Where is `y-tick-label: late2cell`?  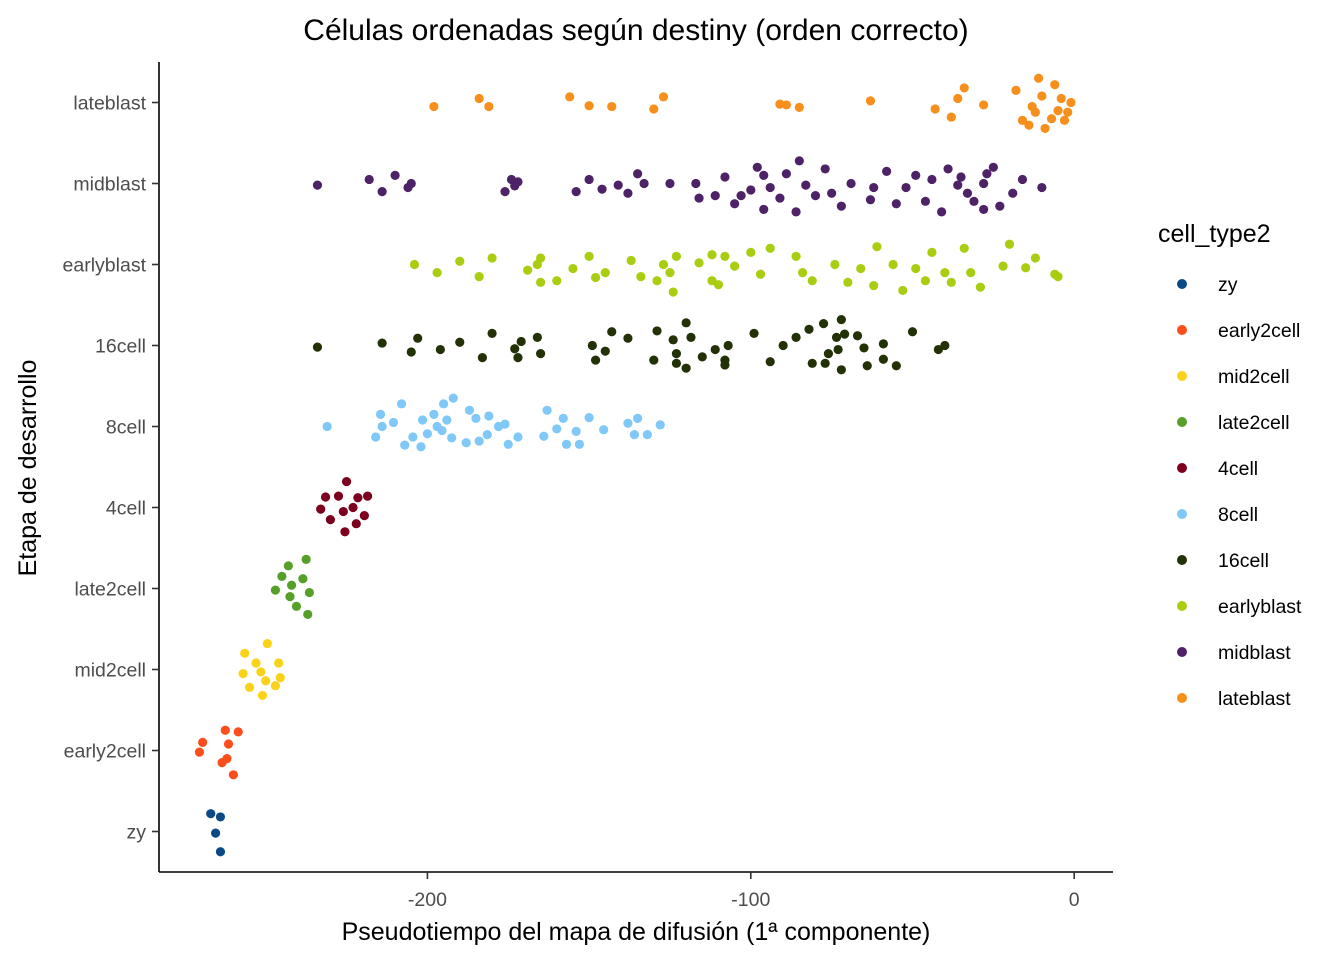
y-tick-label: late2cell is located at coordinates (110, 590).